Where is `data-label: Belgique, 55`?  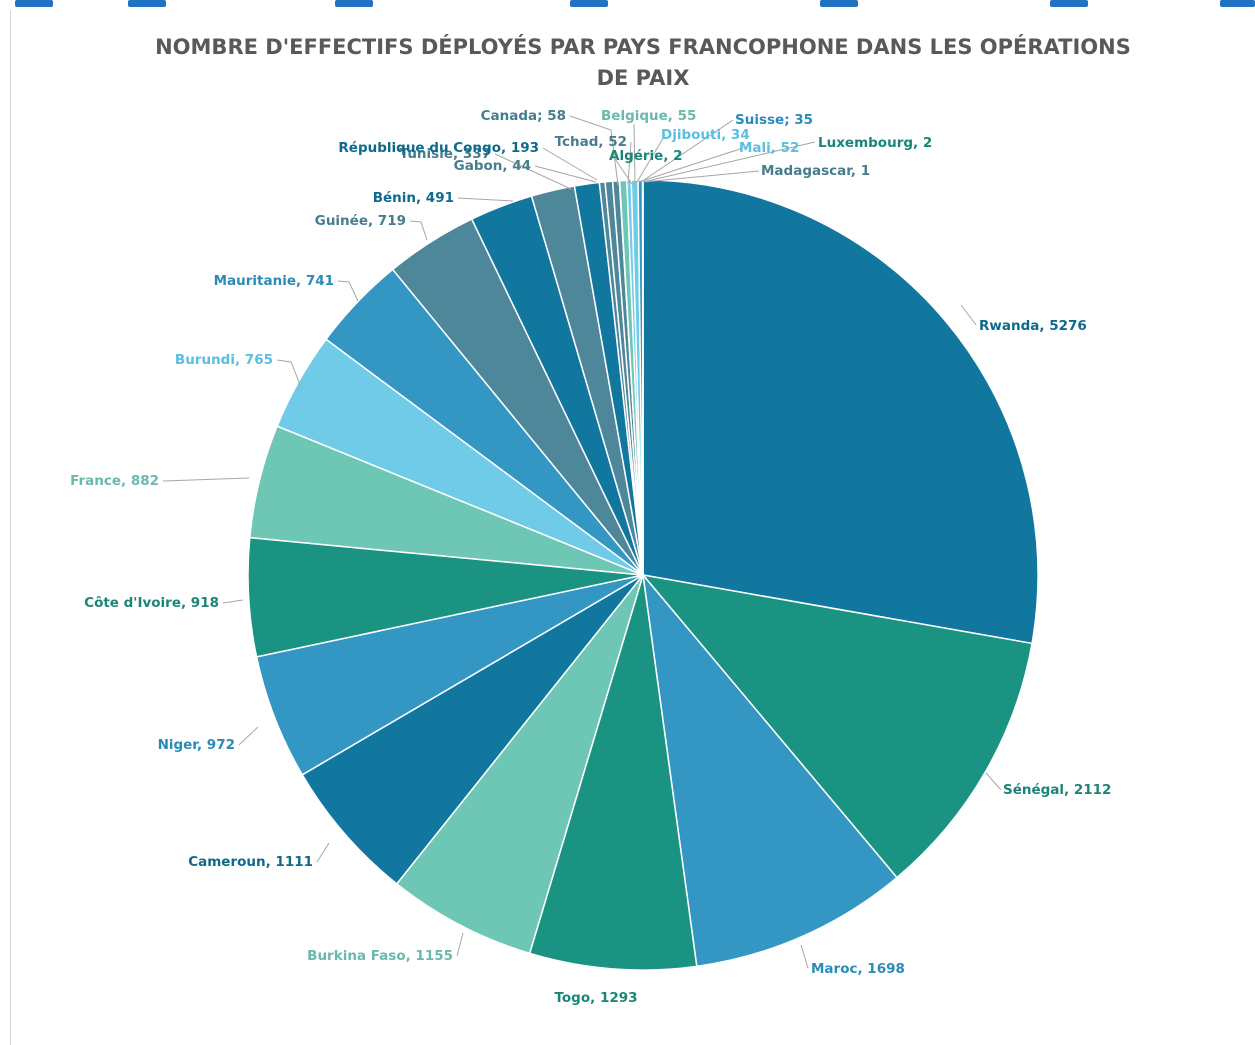 data-label: Belgique, 55 is located at coordinates (648, 116).